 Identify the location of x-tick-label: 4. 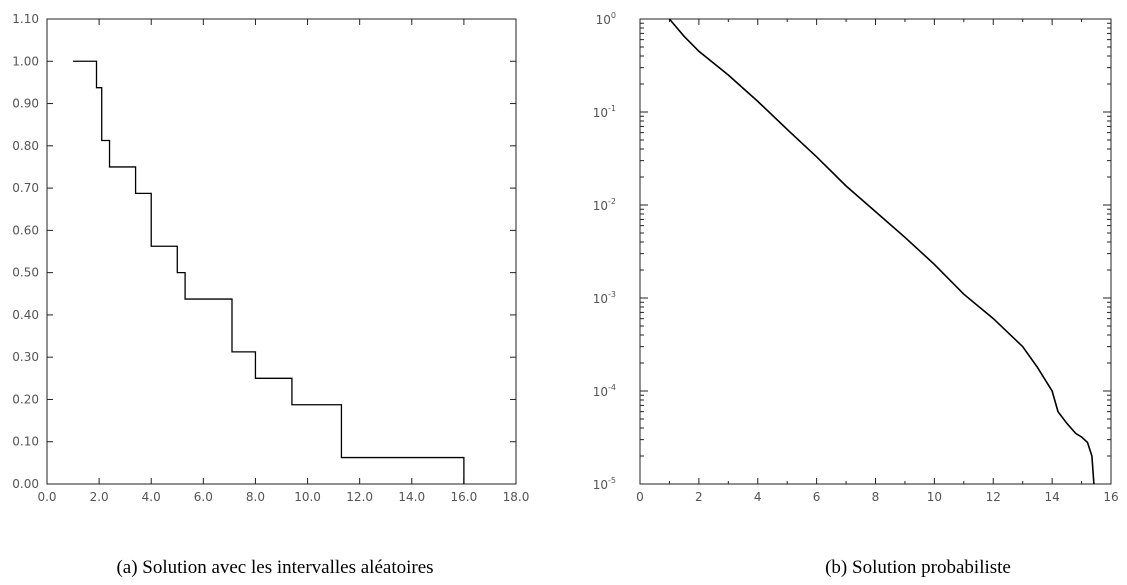
(758, 497).